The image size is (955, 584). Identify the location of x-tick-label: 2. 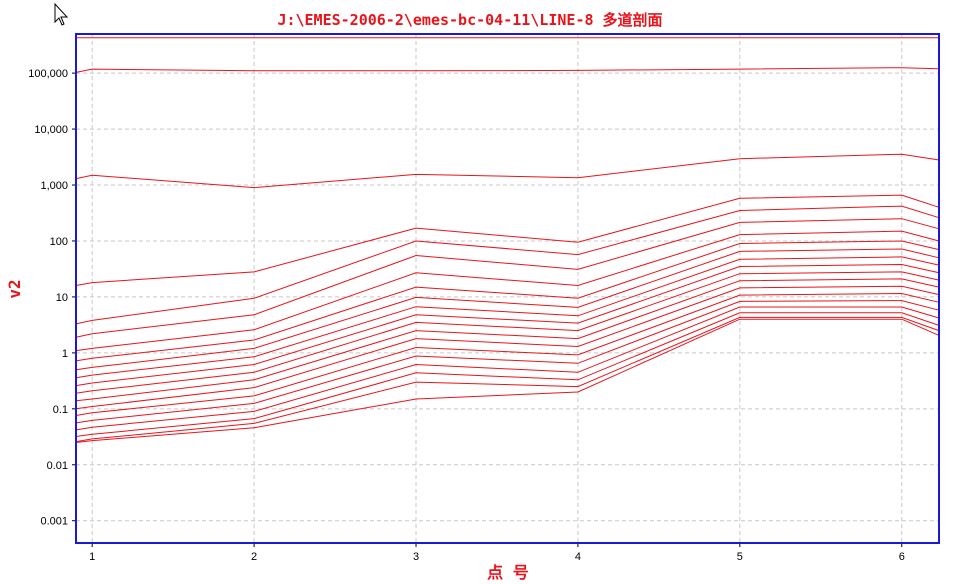
(254, 557).